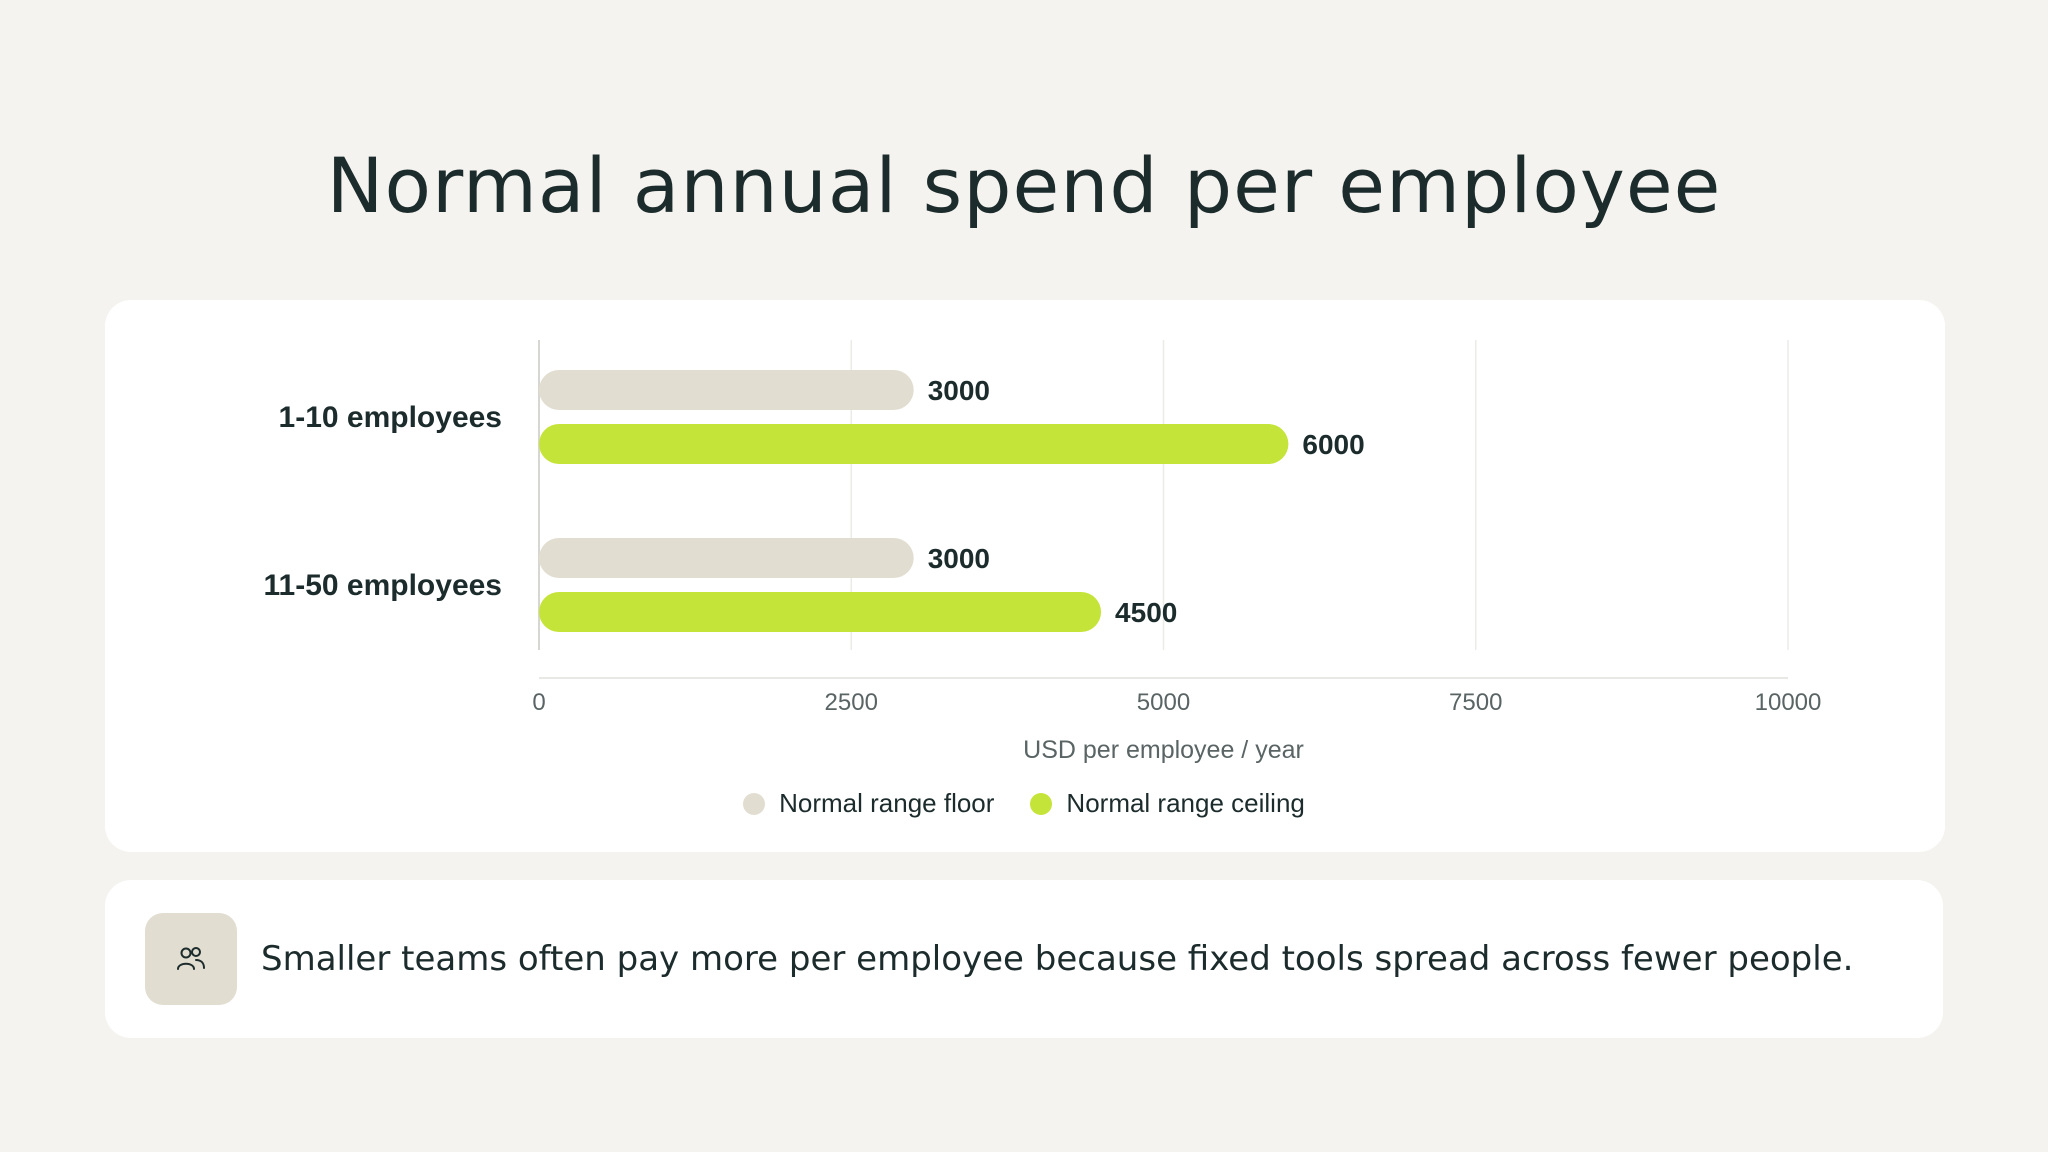  What do you see at coordinates (1475, 702) in the screenshot?
I see `x-tick-label: 7500` at bounding box center [1475, 702].